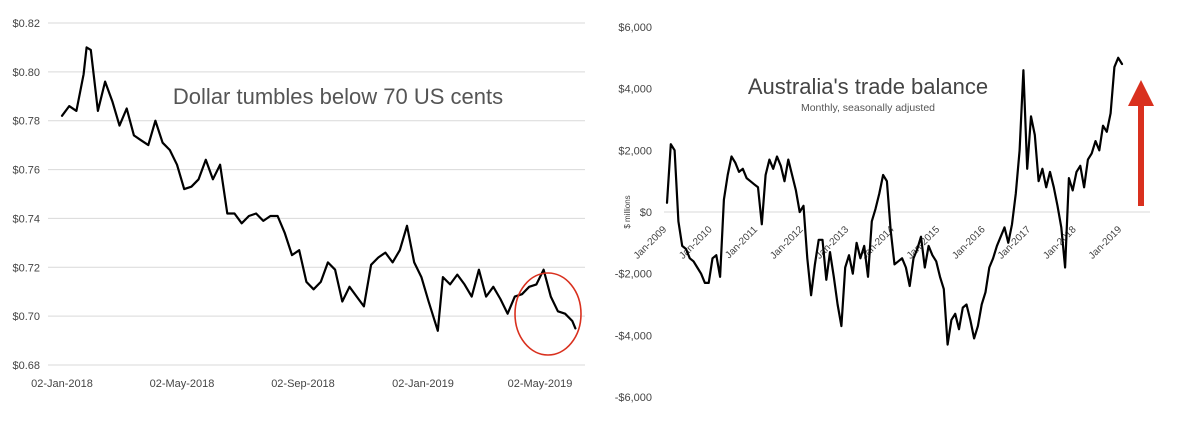 The image size is (1200, 443). What do you see at coordinates (635, 90) in the screenshot?
I see `y-tick-label: $4,000` at bounding box center [635, 90].